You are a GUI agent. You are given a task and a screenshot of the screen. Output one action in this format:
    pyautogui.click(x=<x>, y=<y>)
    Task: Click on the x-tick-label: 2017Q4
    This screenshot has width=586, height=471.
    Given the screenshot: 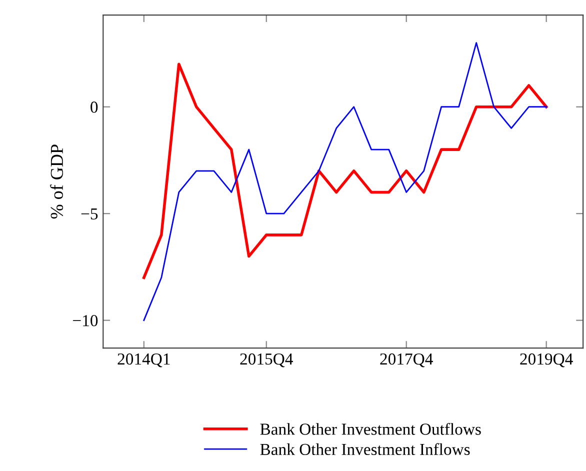 What is the action you would take?
    pyautogui.click(x=406, y=360)
    